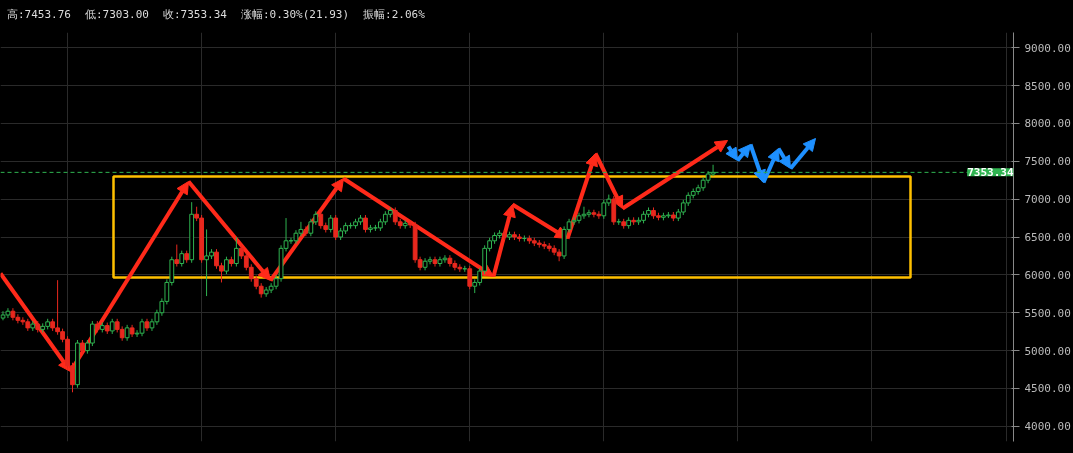 The width and height of the screenshot is (1073, 453). What do you see at coordinates (1047, 275) in the screenshot?
I see `y-tick-label: 6000.00` at bounding box center [1047, 275].